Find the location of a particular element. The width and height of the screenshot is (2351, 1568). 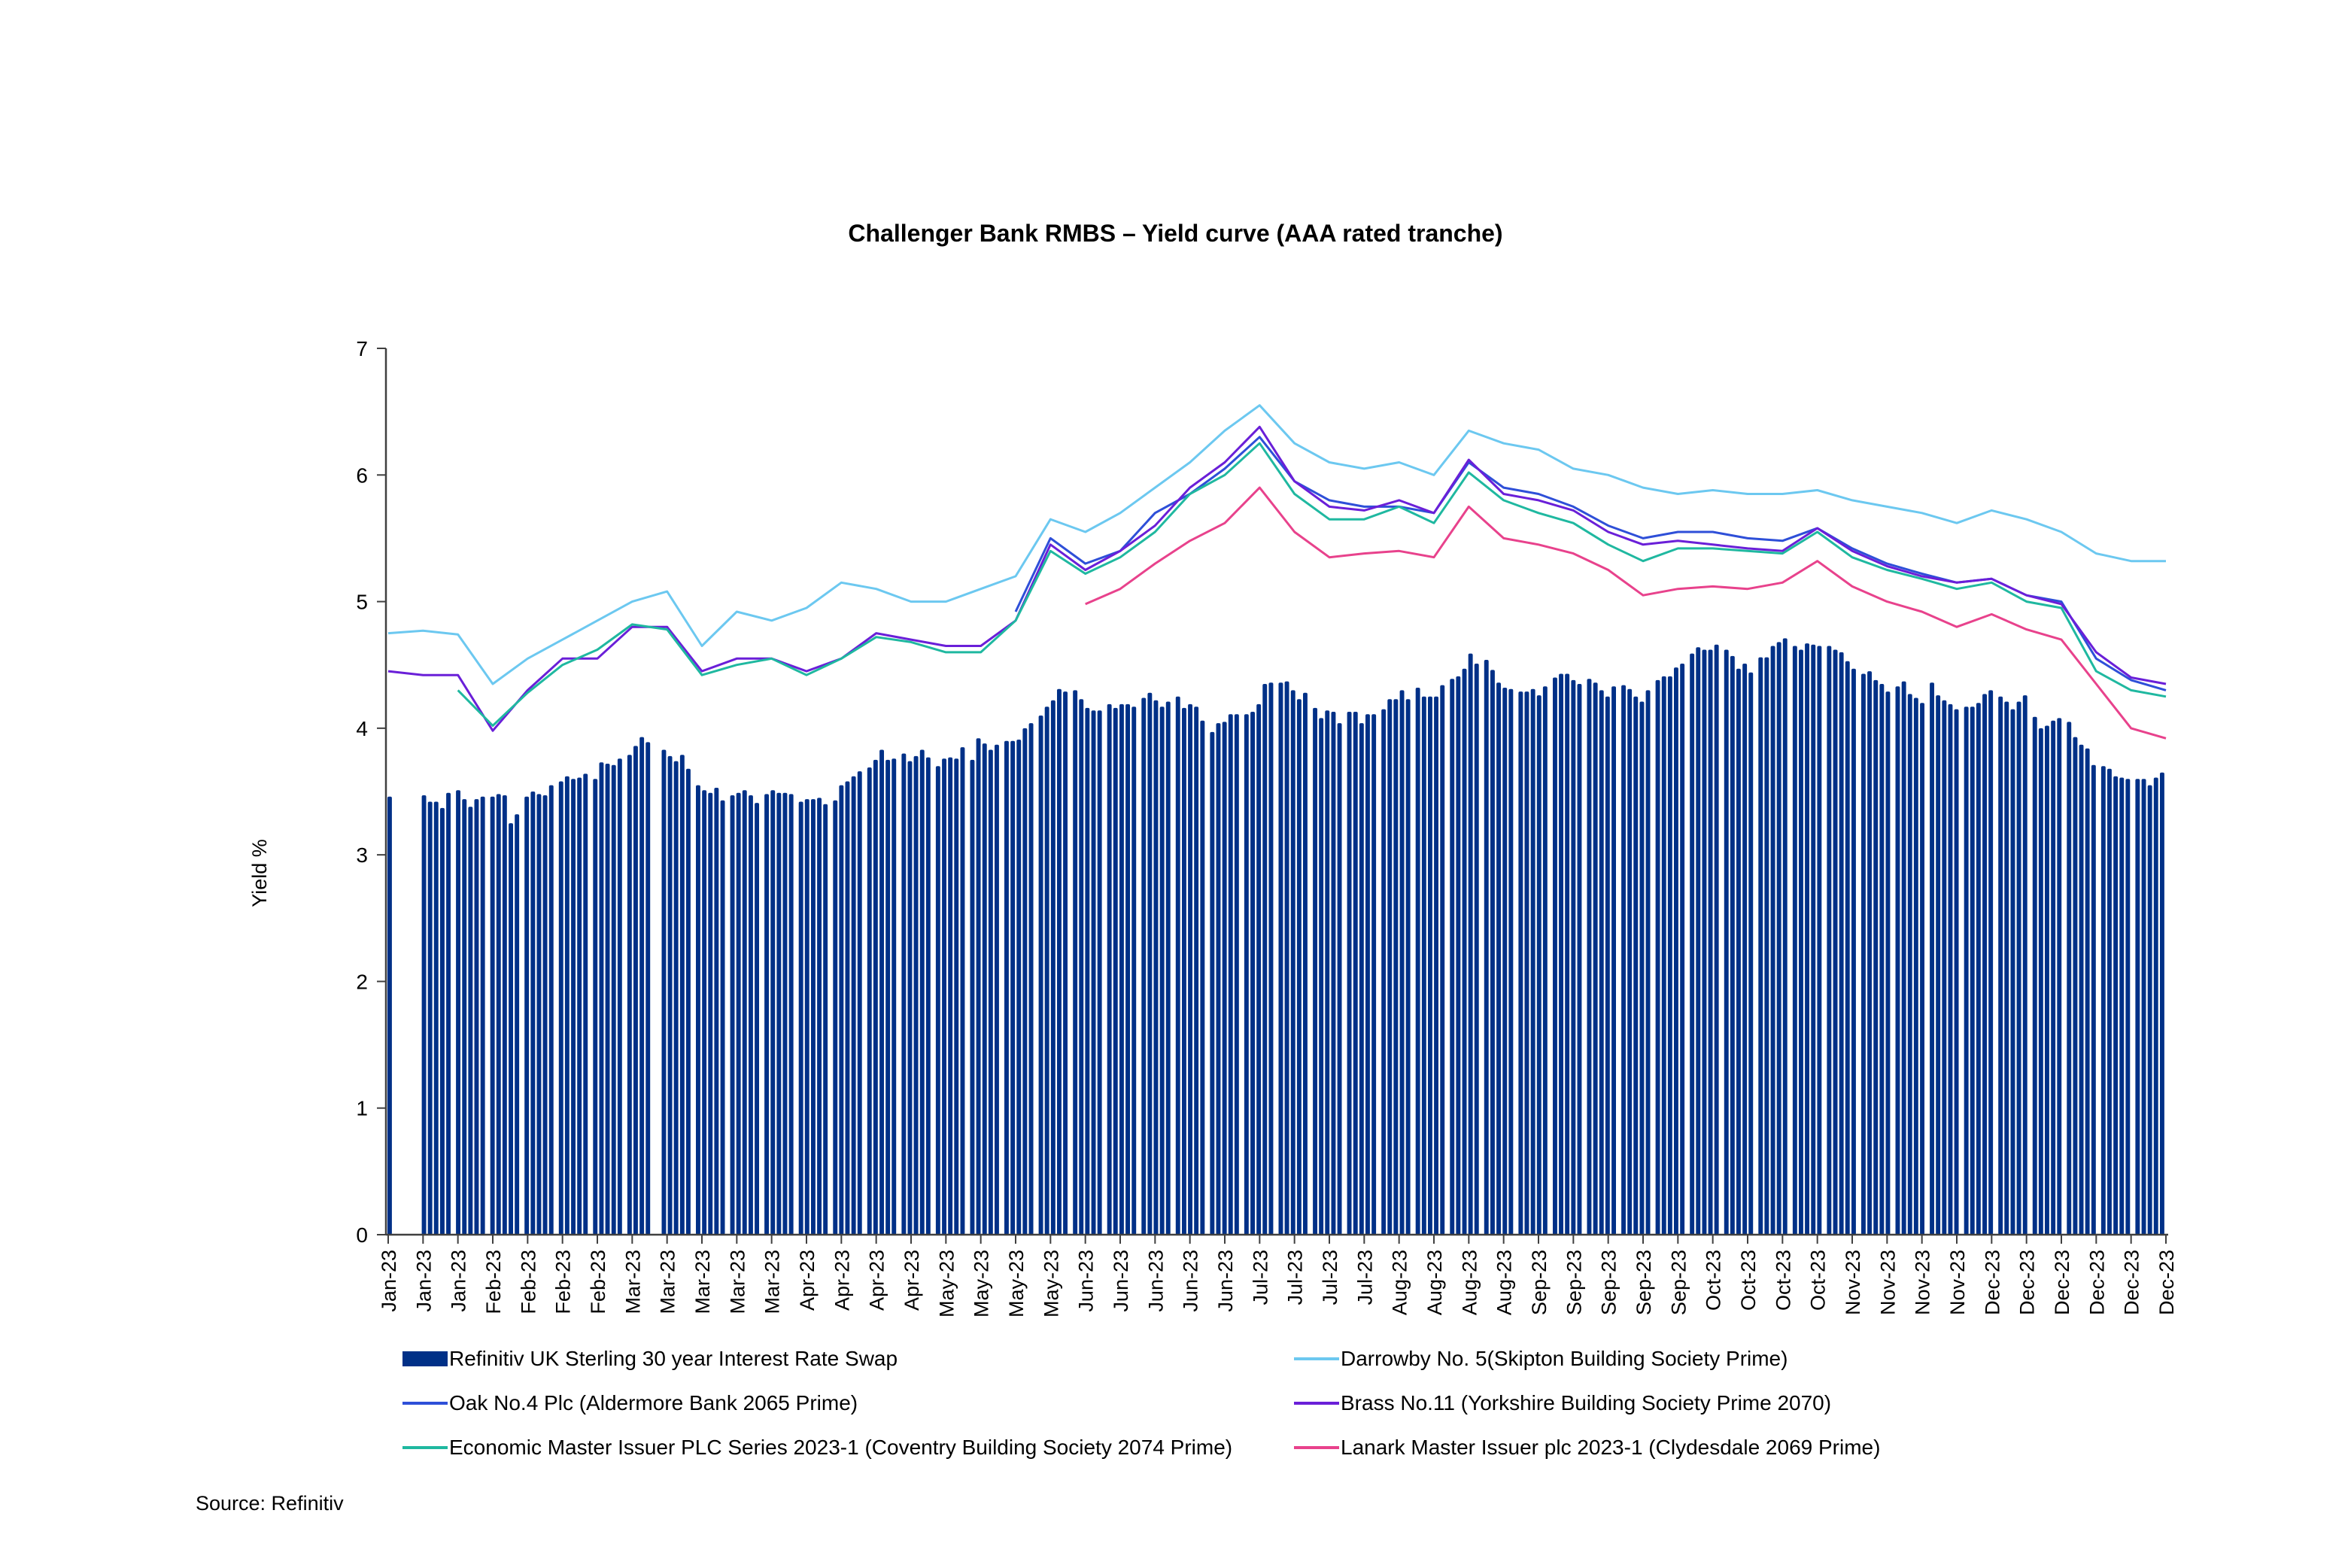

y-tick-label: 0 is located at coordinates (362, 1235).